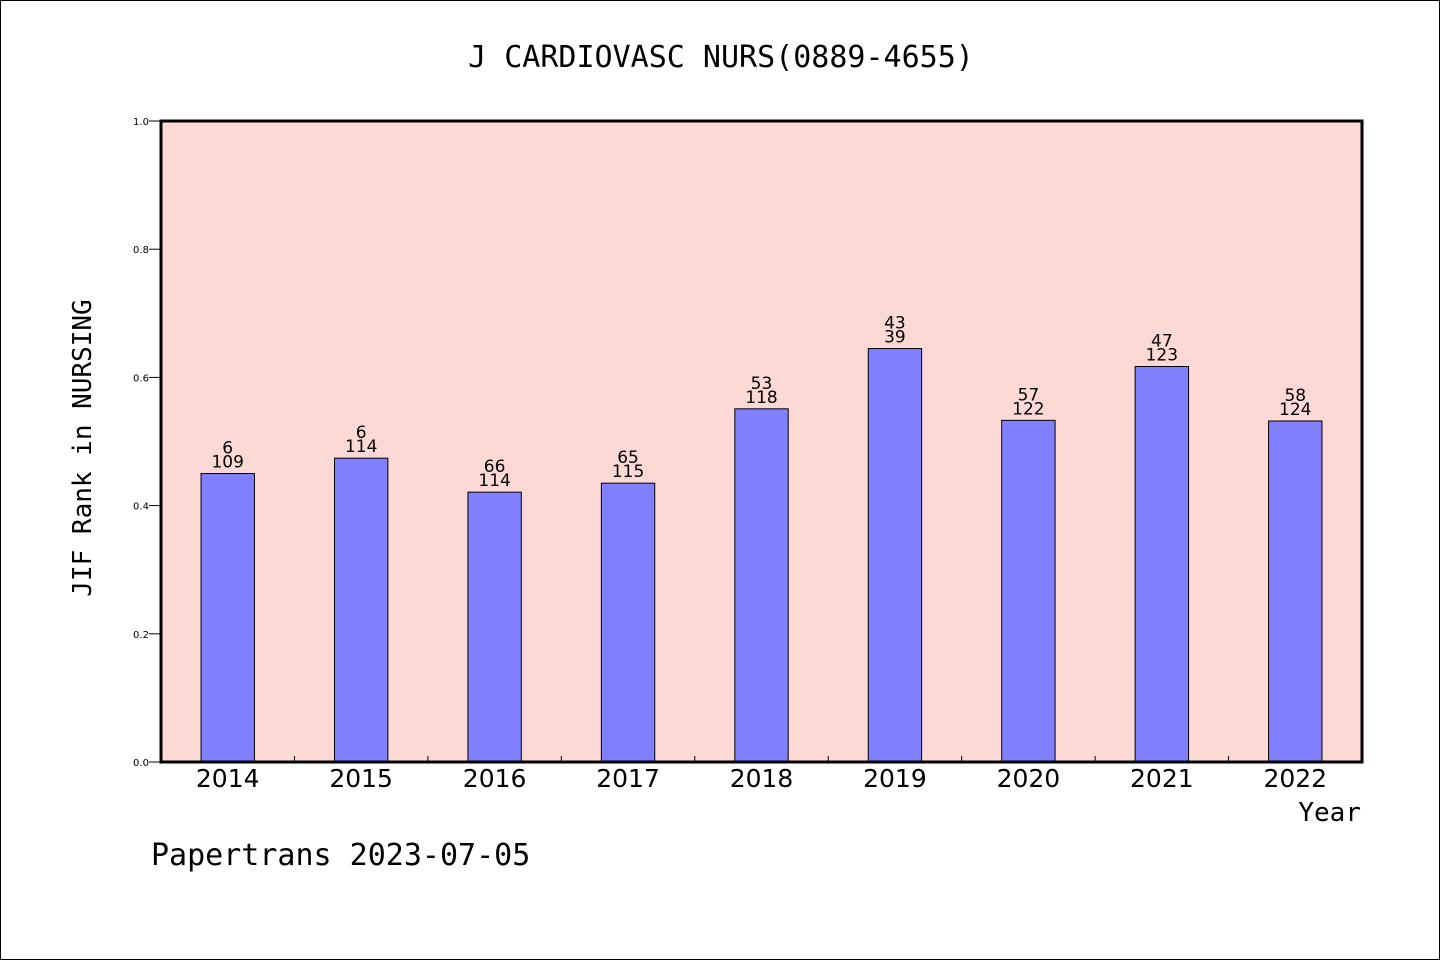  I want to click on bar-rank-label-2020: 57, so click(1029, 395).